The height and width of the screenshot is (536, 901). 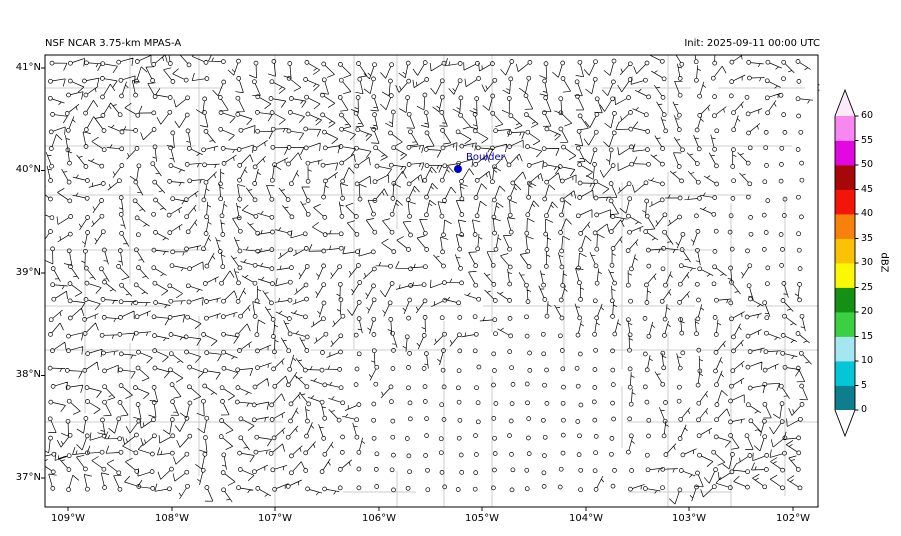 I want to click on colorbar-tick-label: 35, so click(x=867, y=238).